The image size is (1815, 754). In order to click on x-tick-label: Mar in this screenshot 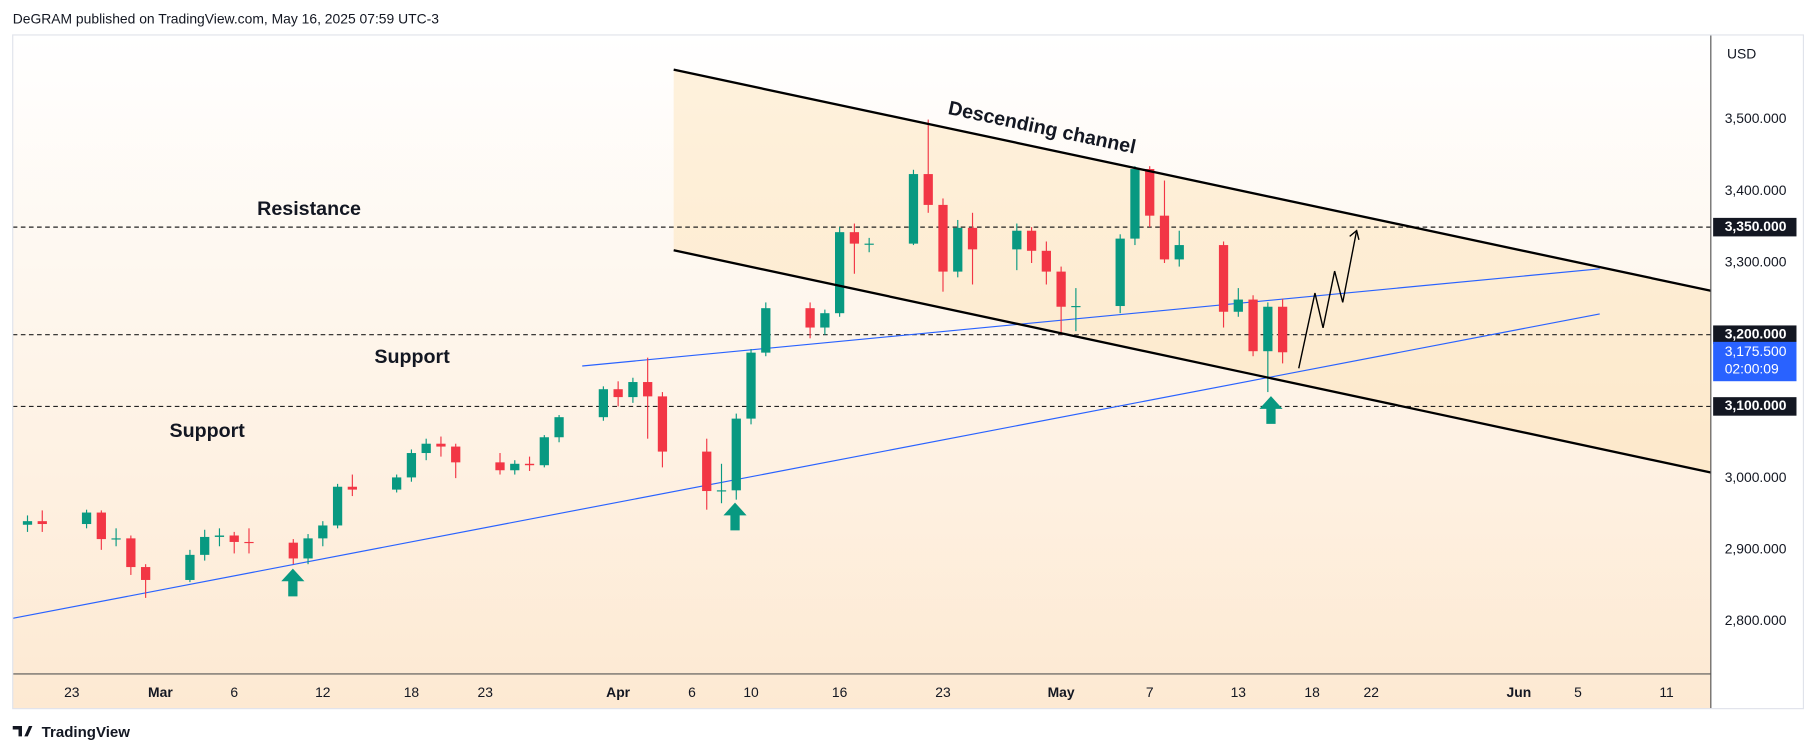, I will do `click(160, 692)`.